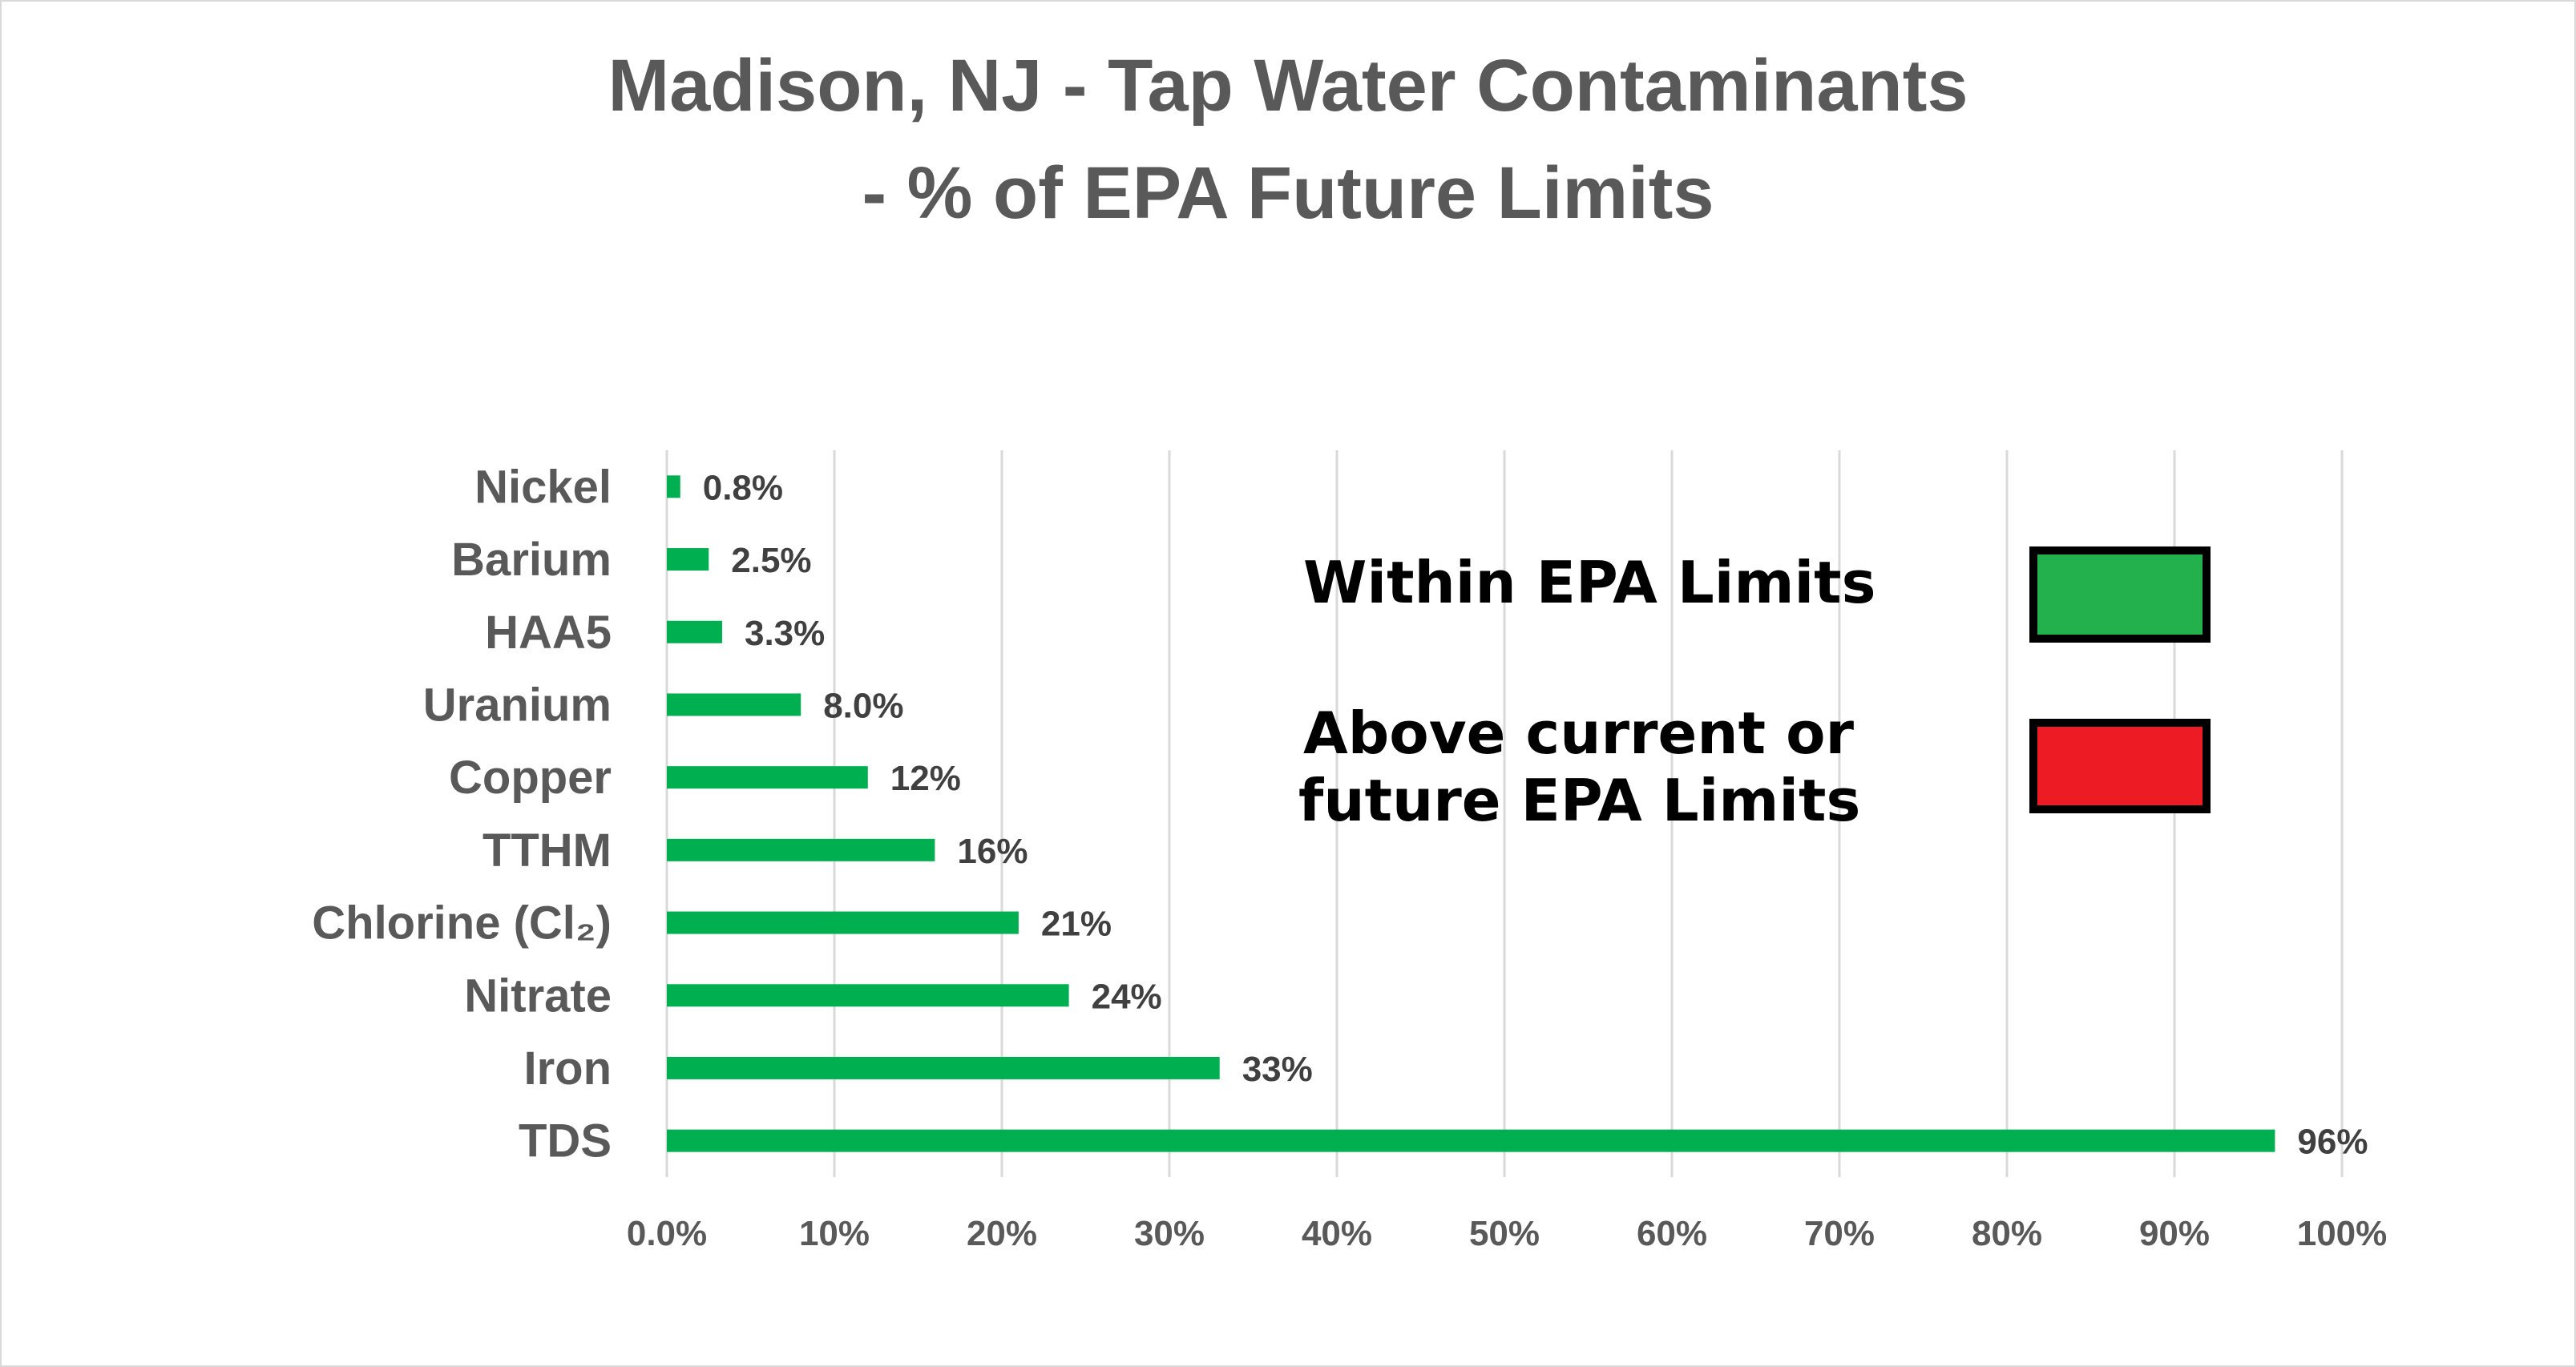  What do you see at coordinates (1288, 193) in the screenshot?
I see `chart-title-line-2: - % of EPA Future Limits` at bounding box center [1288, 193].